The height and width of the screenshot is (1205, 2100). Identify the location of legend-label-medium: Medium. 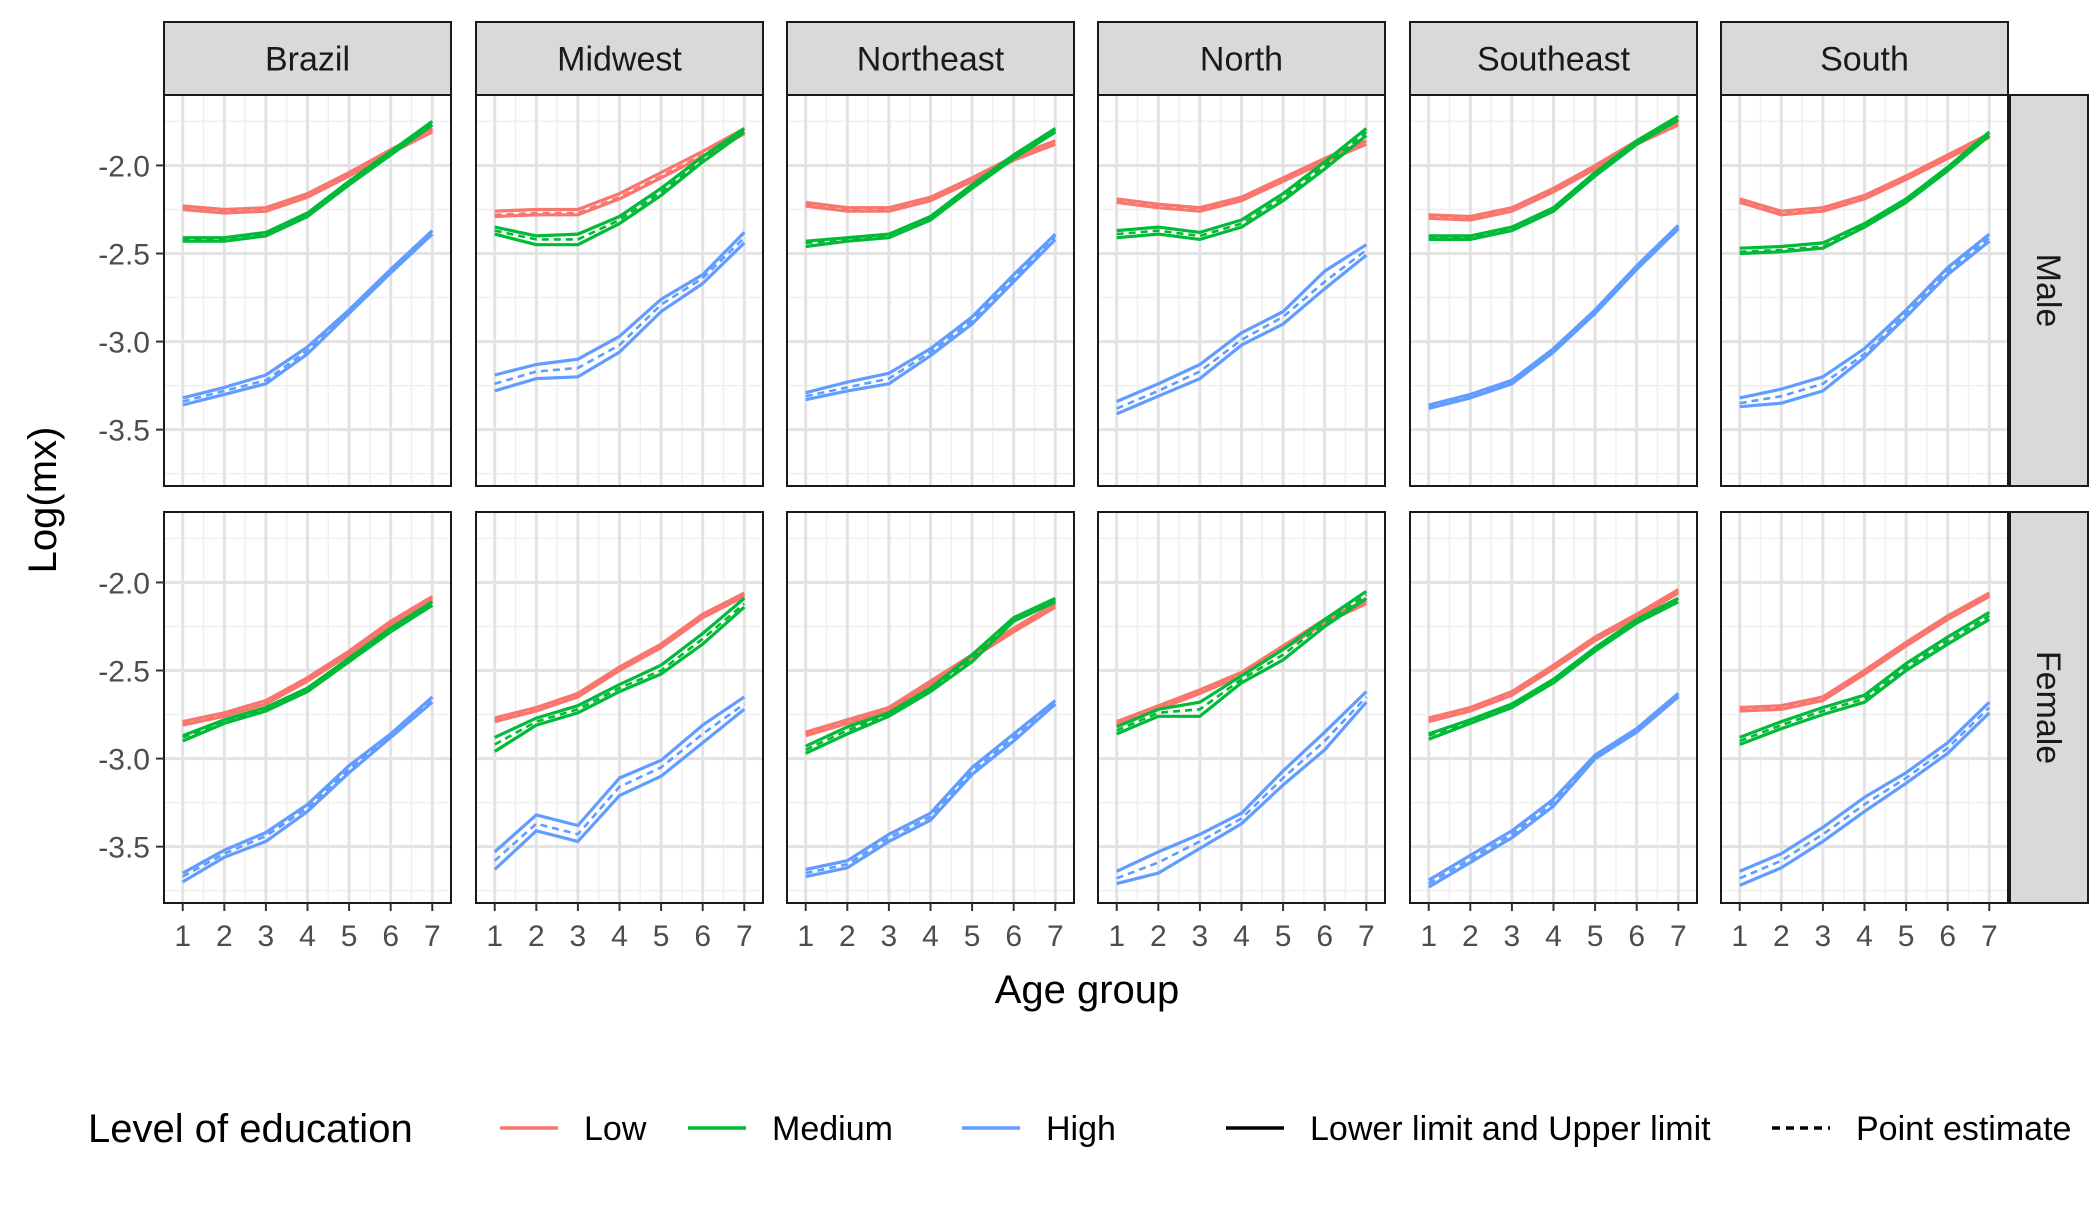
(832, 1129).